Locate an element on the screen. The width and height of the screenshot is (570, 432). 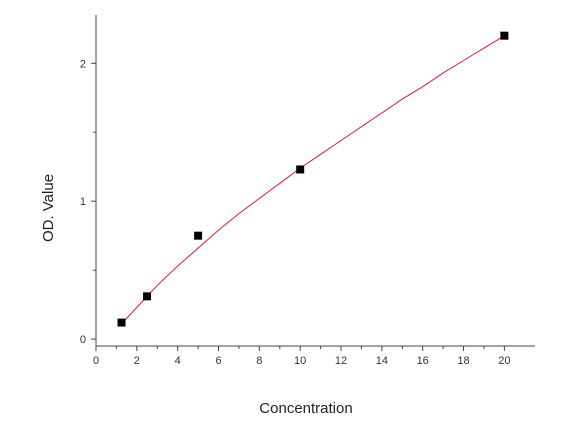
x-tick-label: 4 is located at coordinates (178, 361).